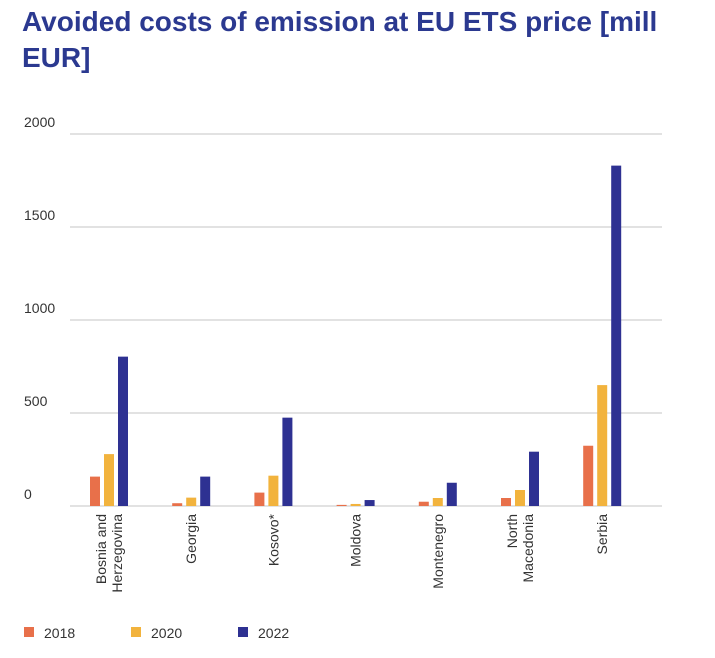  I want to click on x-tick-label: Bosnia and Herzegovina, so click(109, 553).